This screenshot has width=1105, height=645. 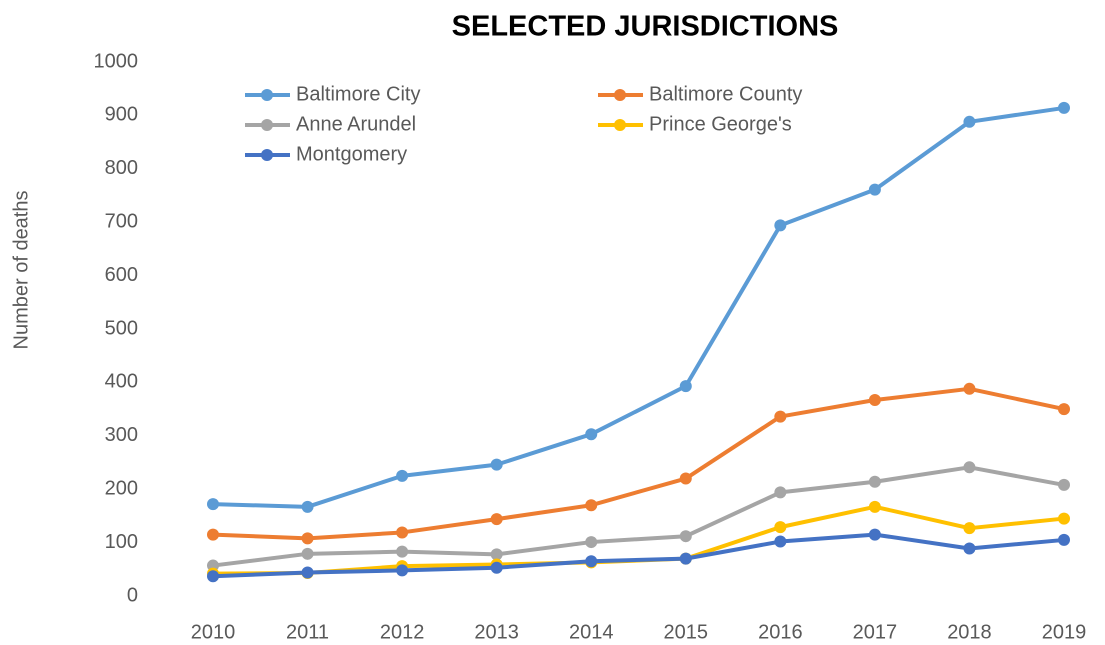 What do you see at coordinates (307, 632) in the screenshot?
I see `x-tick-label: 2011` at bounding box center [307, 632].